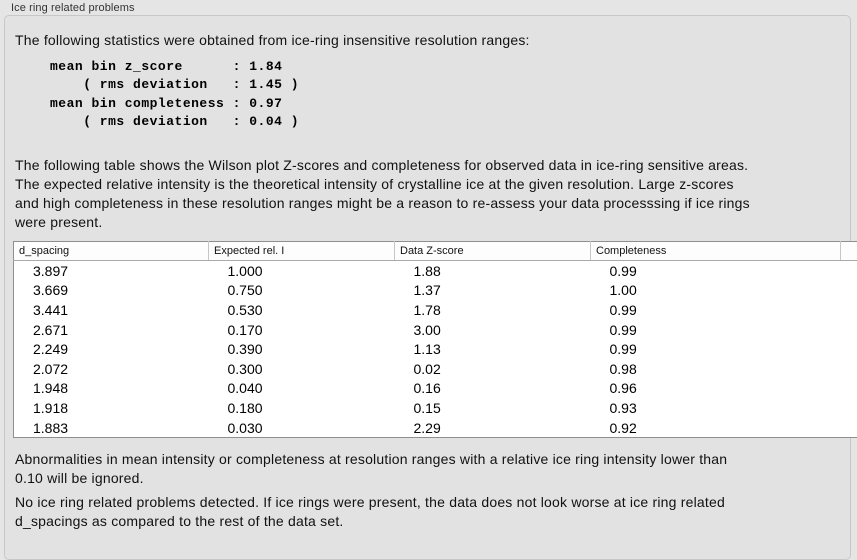 The height and width of the screenshot is (560, 857). I want to click on table-cell: 0.02, so click(493, 369).